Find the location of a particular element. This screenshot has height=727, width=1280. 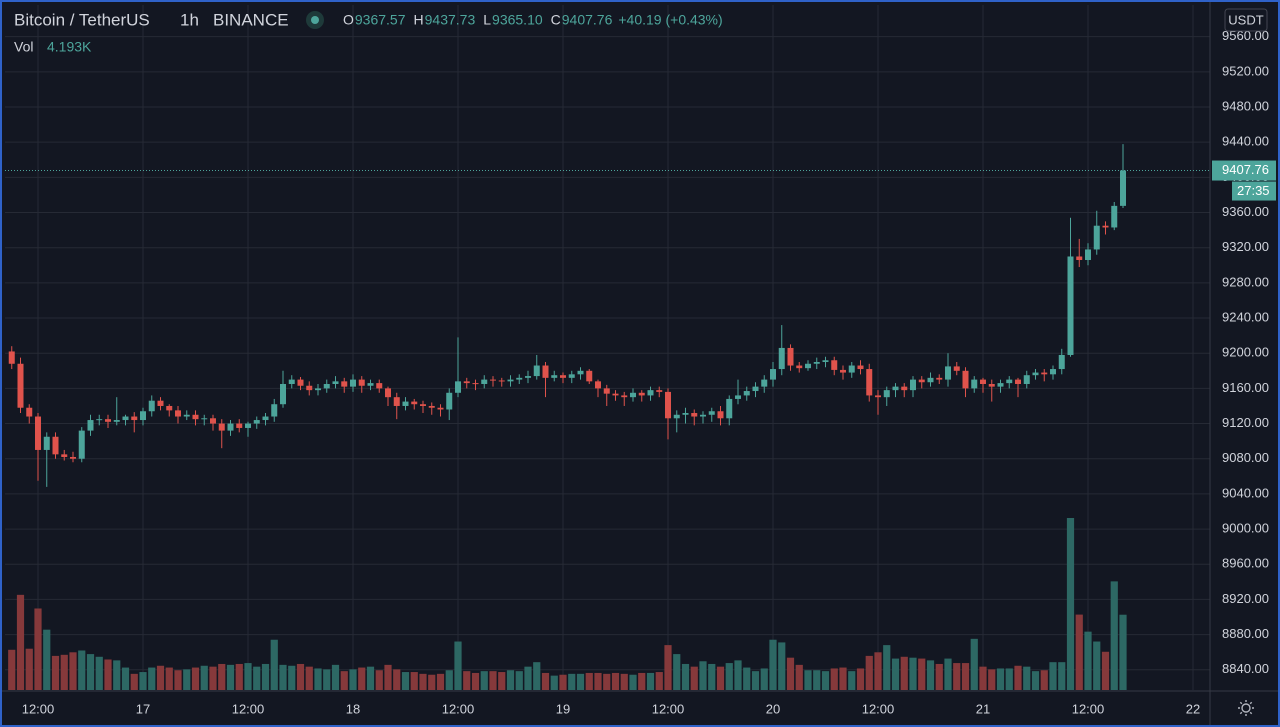

status-dot is located at coordinates (315, 20).